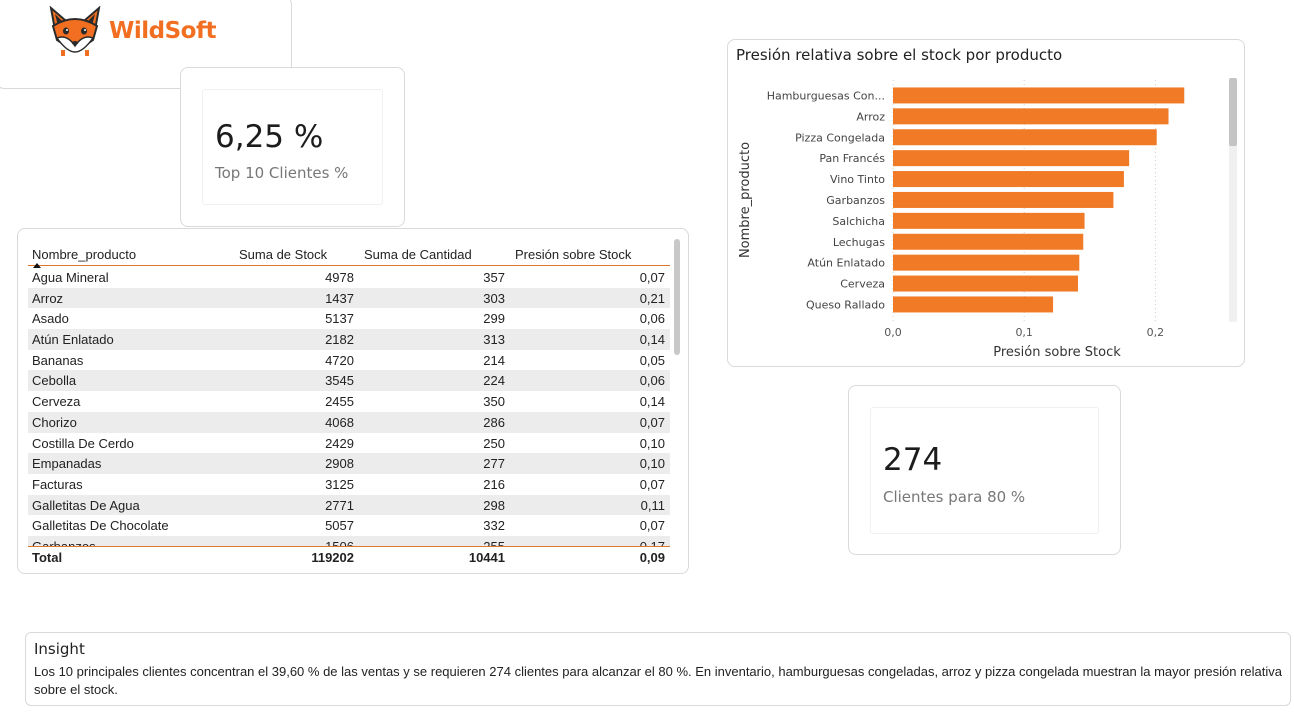 Image resolution: width=1294 pixels, height=720 pixels. I want to click on table-row: Bananas 4720 214 0,05, so click(349, 360).